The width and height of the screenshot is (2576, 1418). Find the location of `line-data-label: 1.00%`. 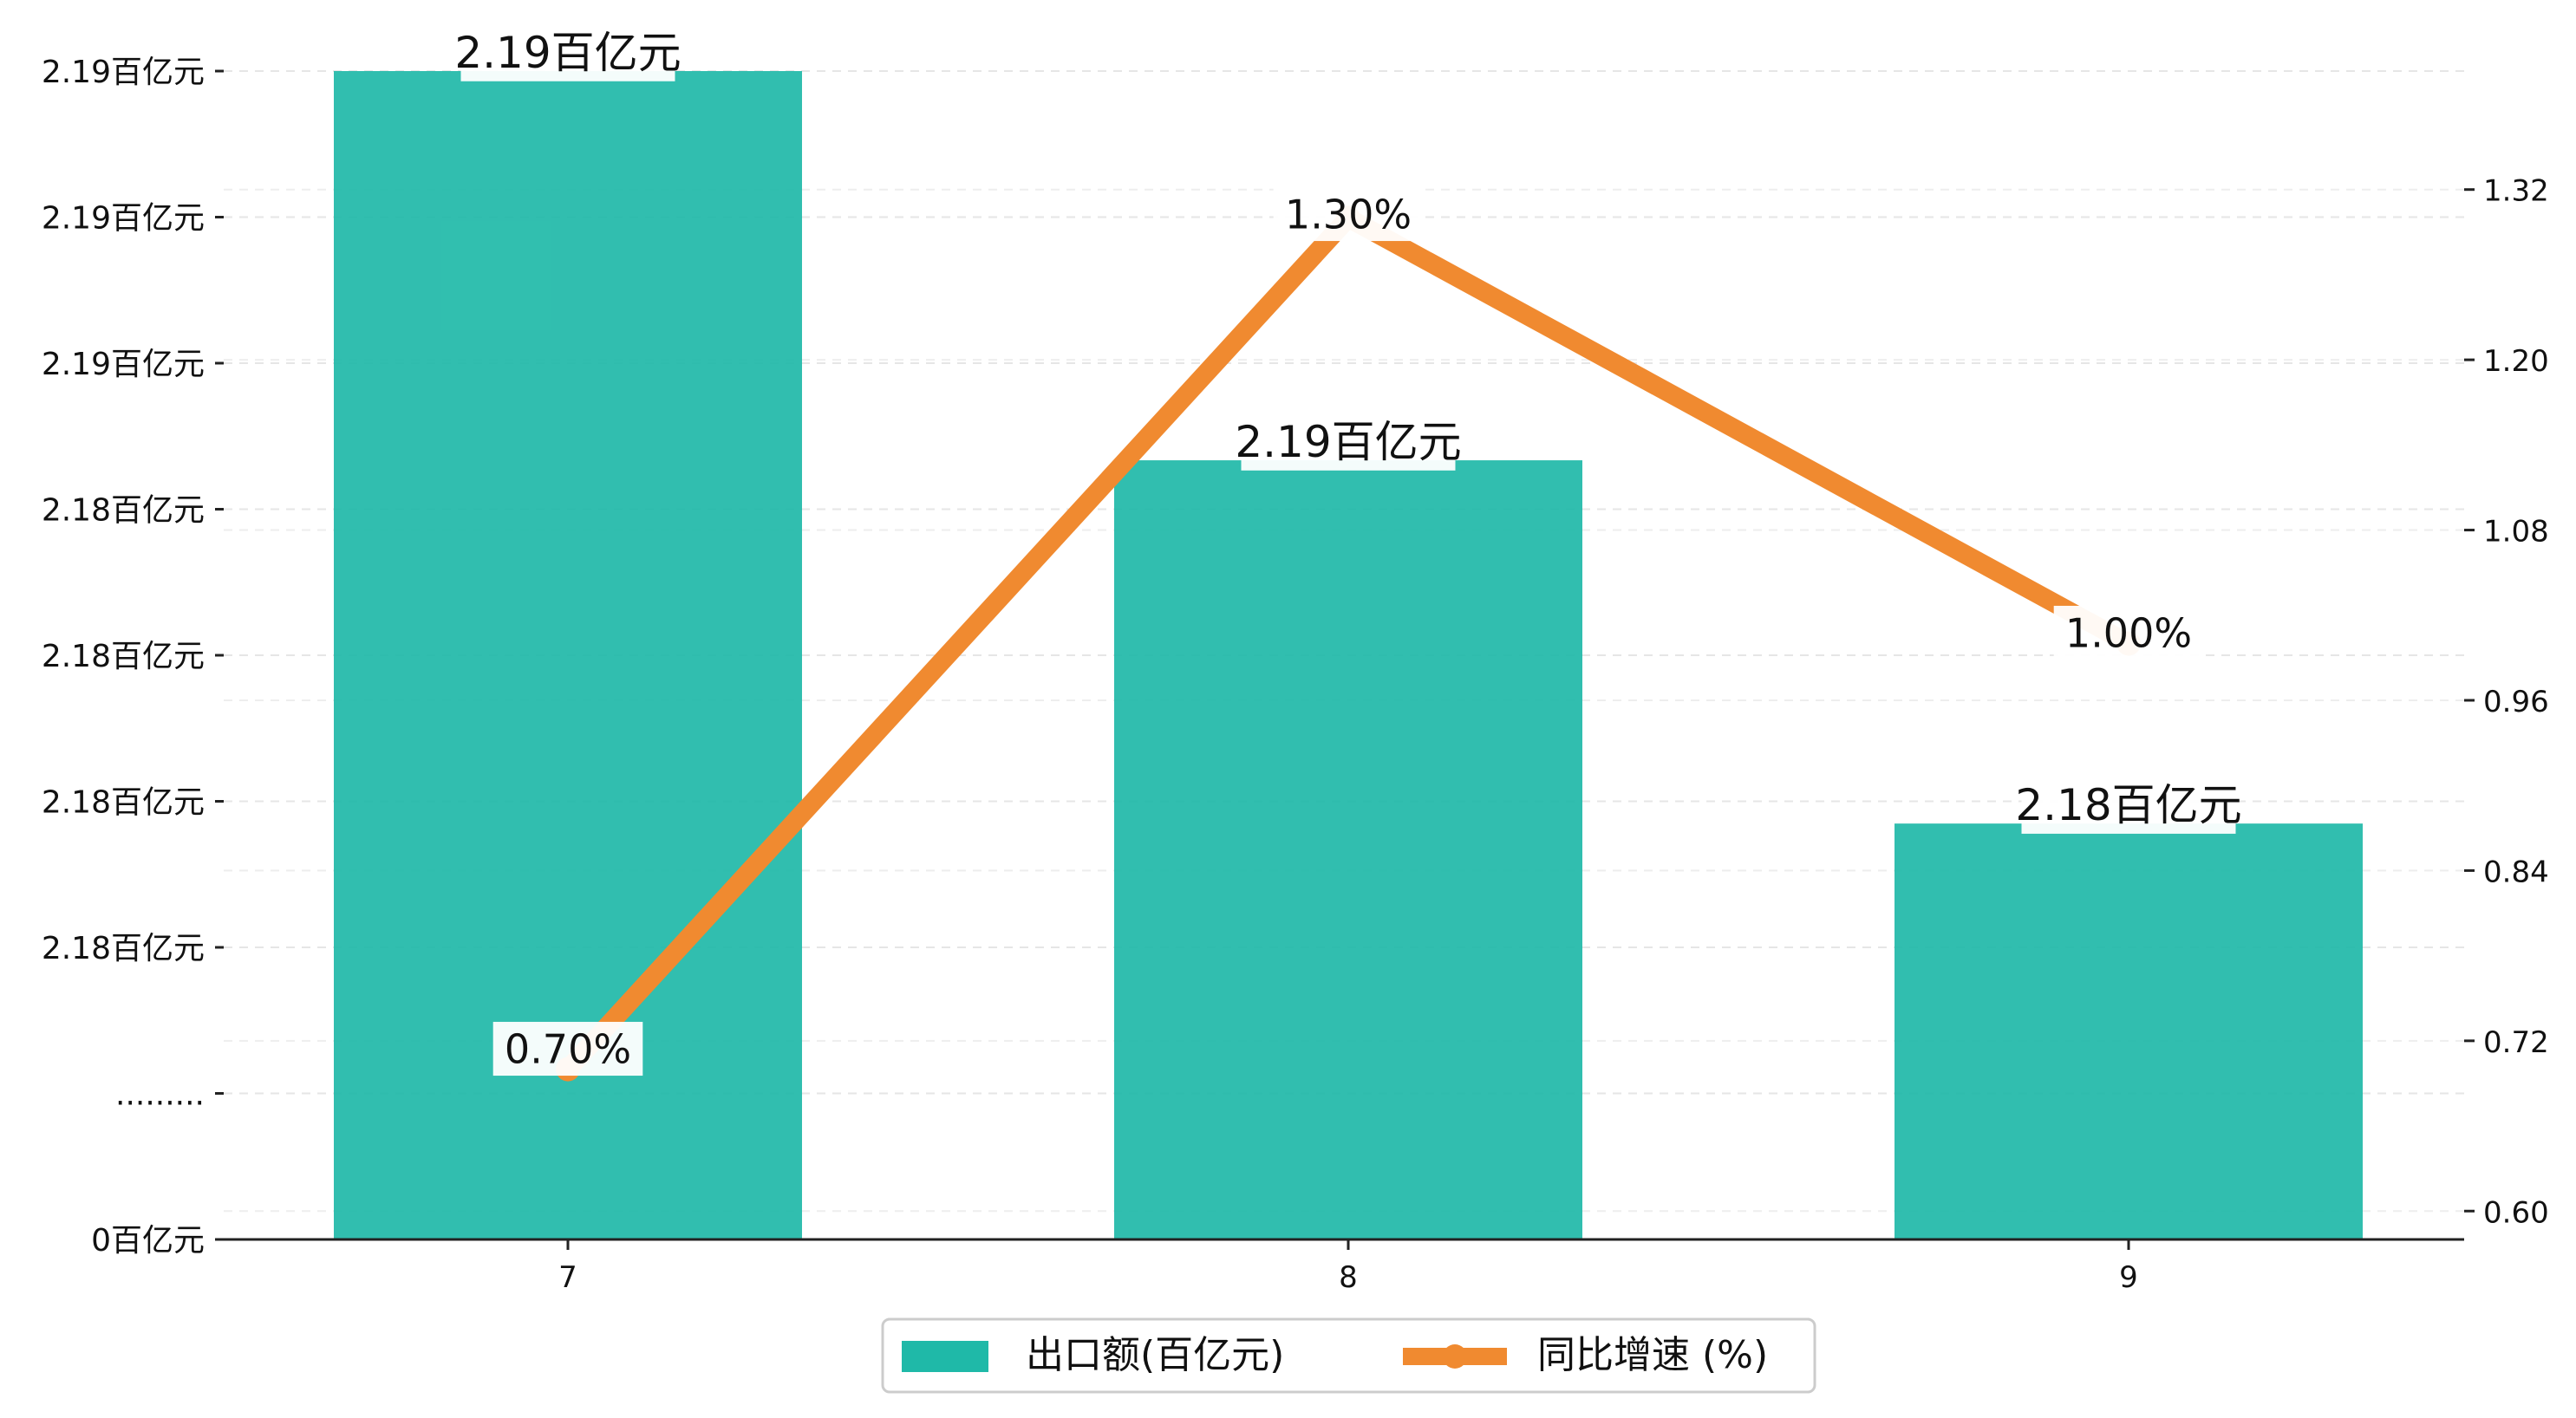

line-data-label: 1.00% is located at coordinates (2129, 633).